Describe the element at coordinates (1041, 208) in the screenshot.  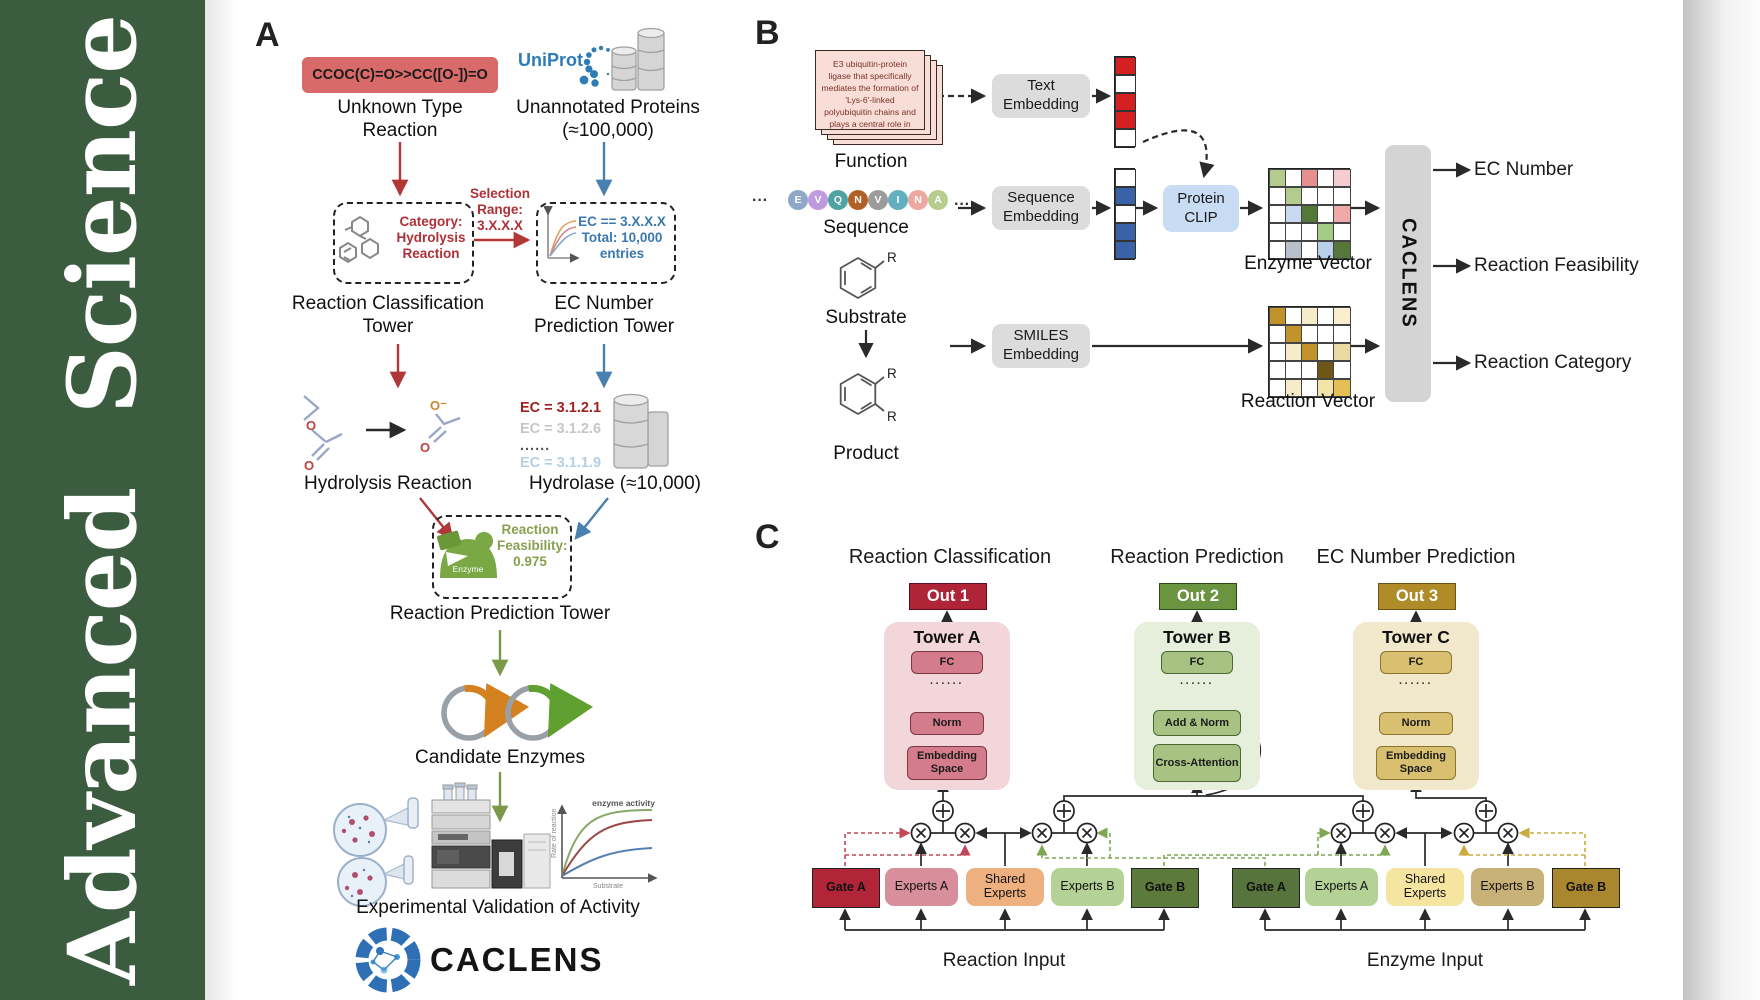
I see `sequence-embedding-box: Sequence Embedding` at that location.